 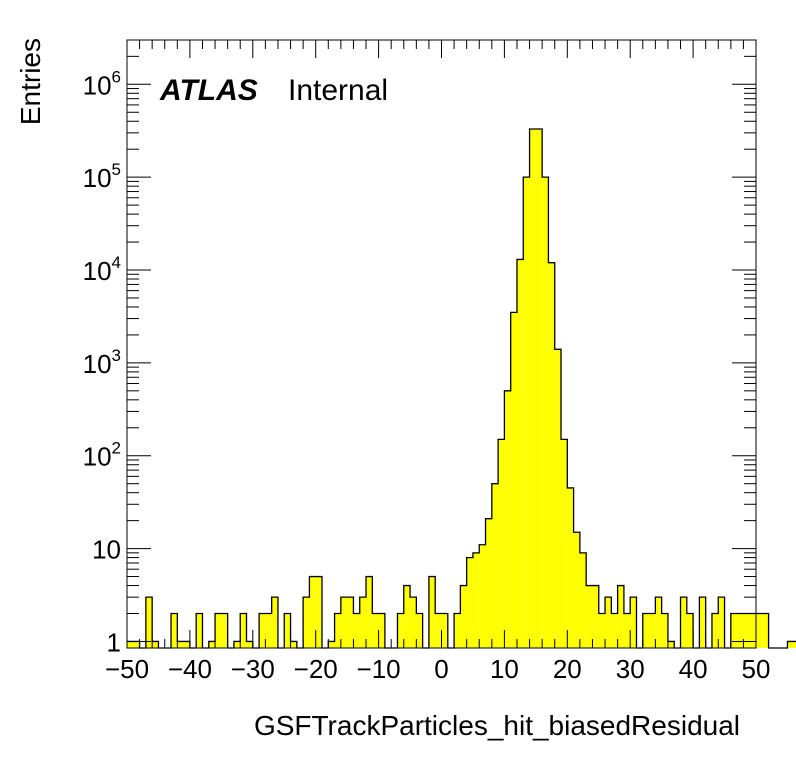 What do you see at coordinates (127, 669) in the screenshot?
I see `x-tick-label: −50` at bounding box center [127, 669].